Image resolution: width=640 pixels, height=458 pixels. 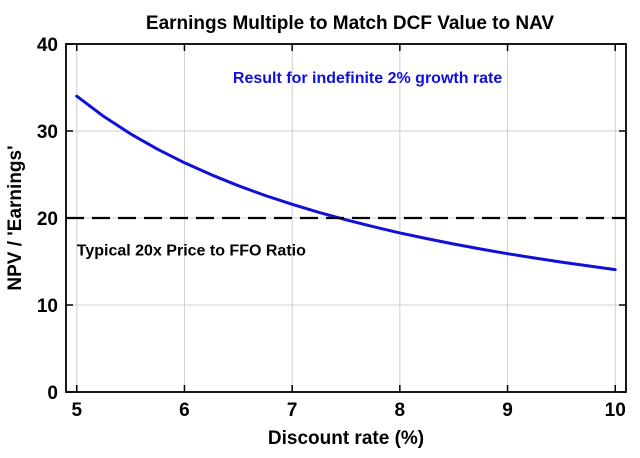 I want to click on y-tick-label: 40, so click(x=47, y=45).